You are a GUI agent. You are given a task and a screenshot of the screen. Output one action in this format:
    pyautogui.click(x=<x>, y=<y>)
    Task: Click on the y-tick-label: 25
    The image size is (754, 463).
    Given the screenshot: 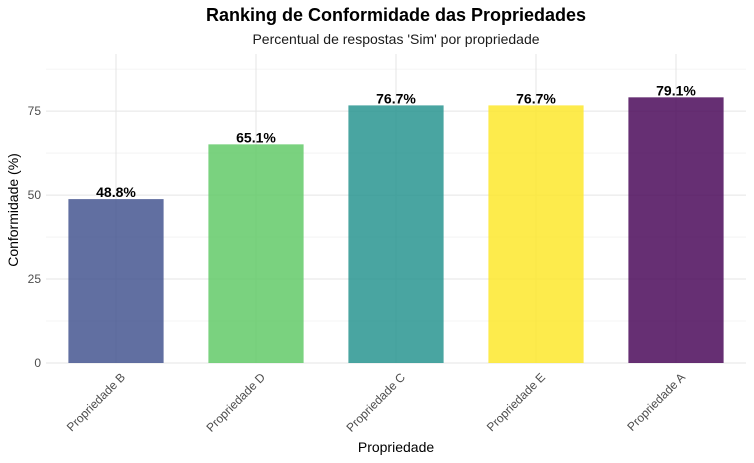 What is the action you would take?
    pyautogui.click(x=35, y=279)
    